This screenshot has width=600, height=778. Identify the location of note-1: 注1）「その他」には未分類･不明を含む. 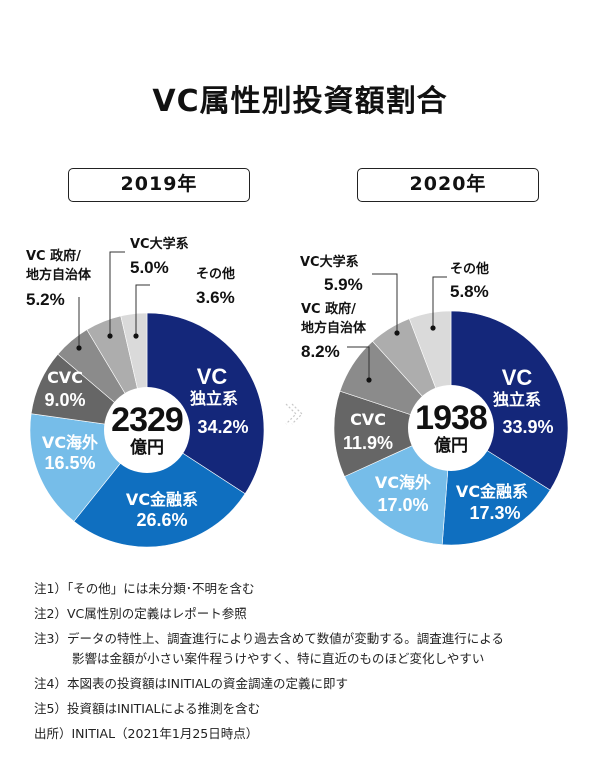
(144, 588).